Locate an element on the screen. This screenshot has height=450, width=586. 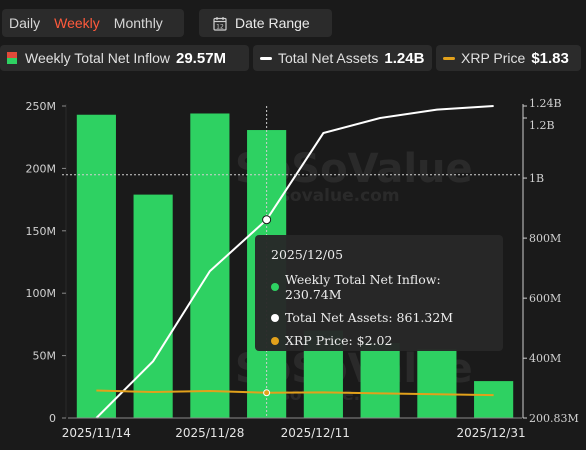
right-tick-label: 200.83M is located at coordinates (554, 418).